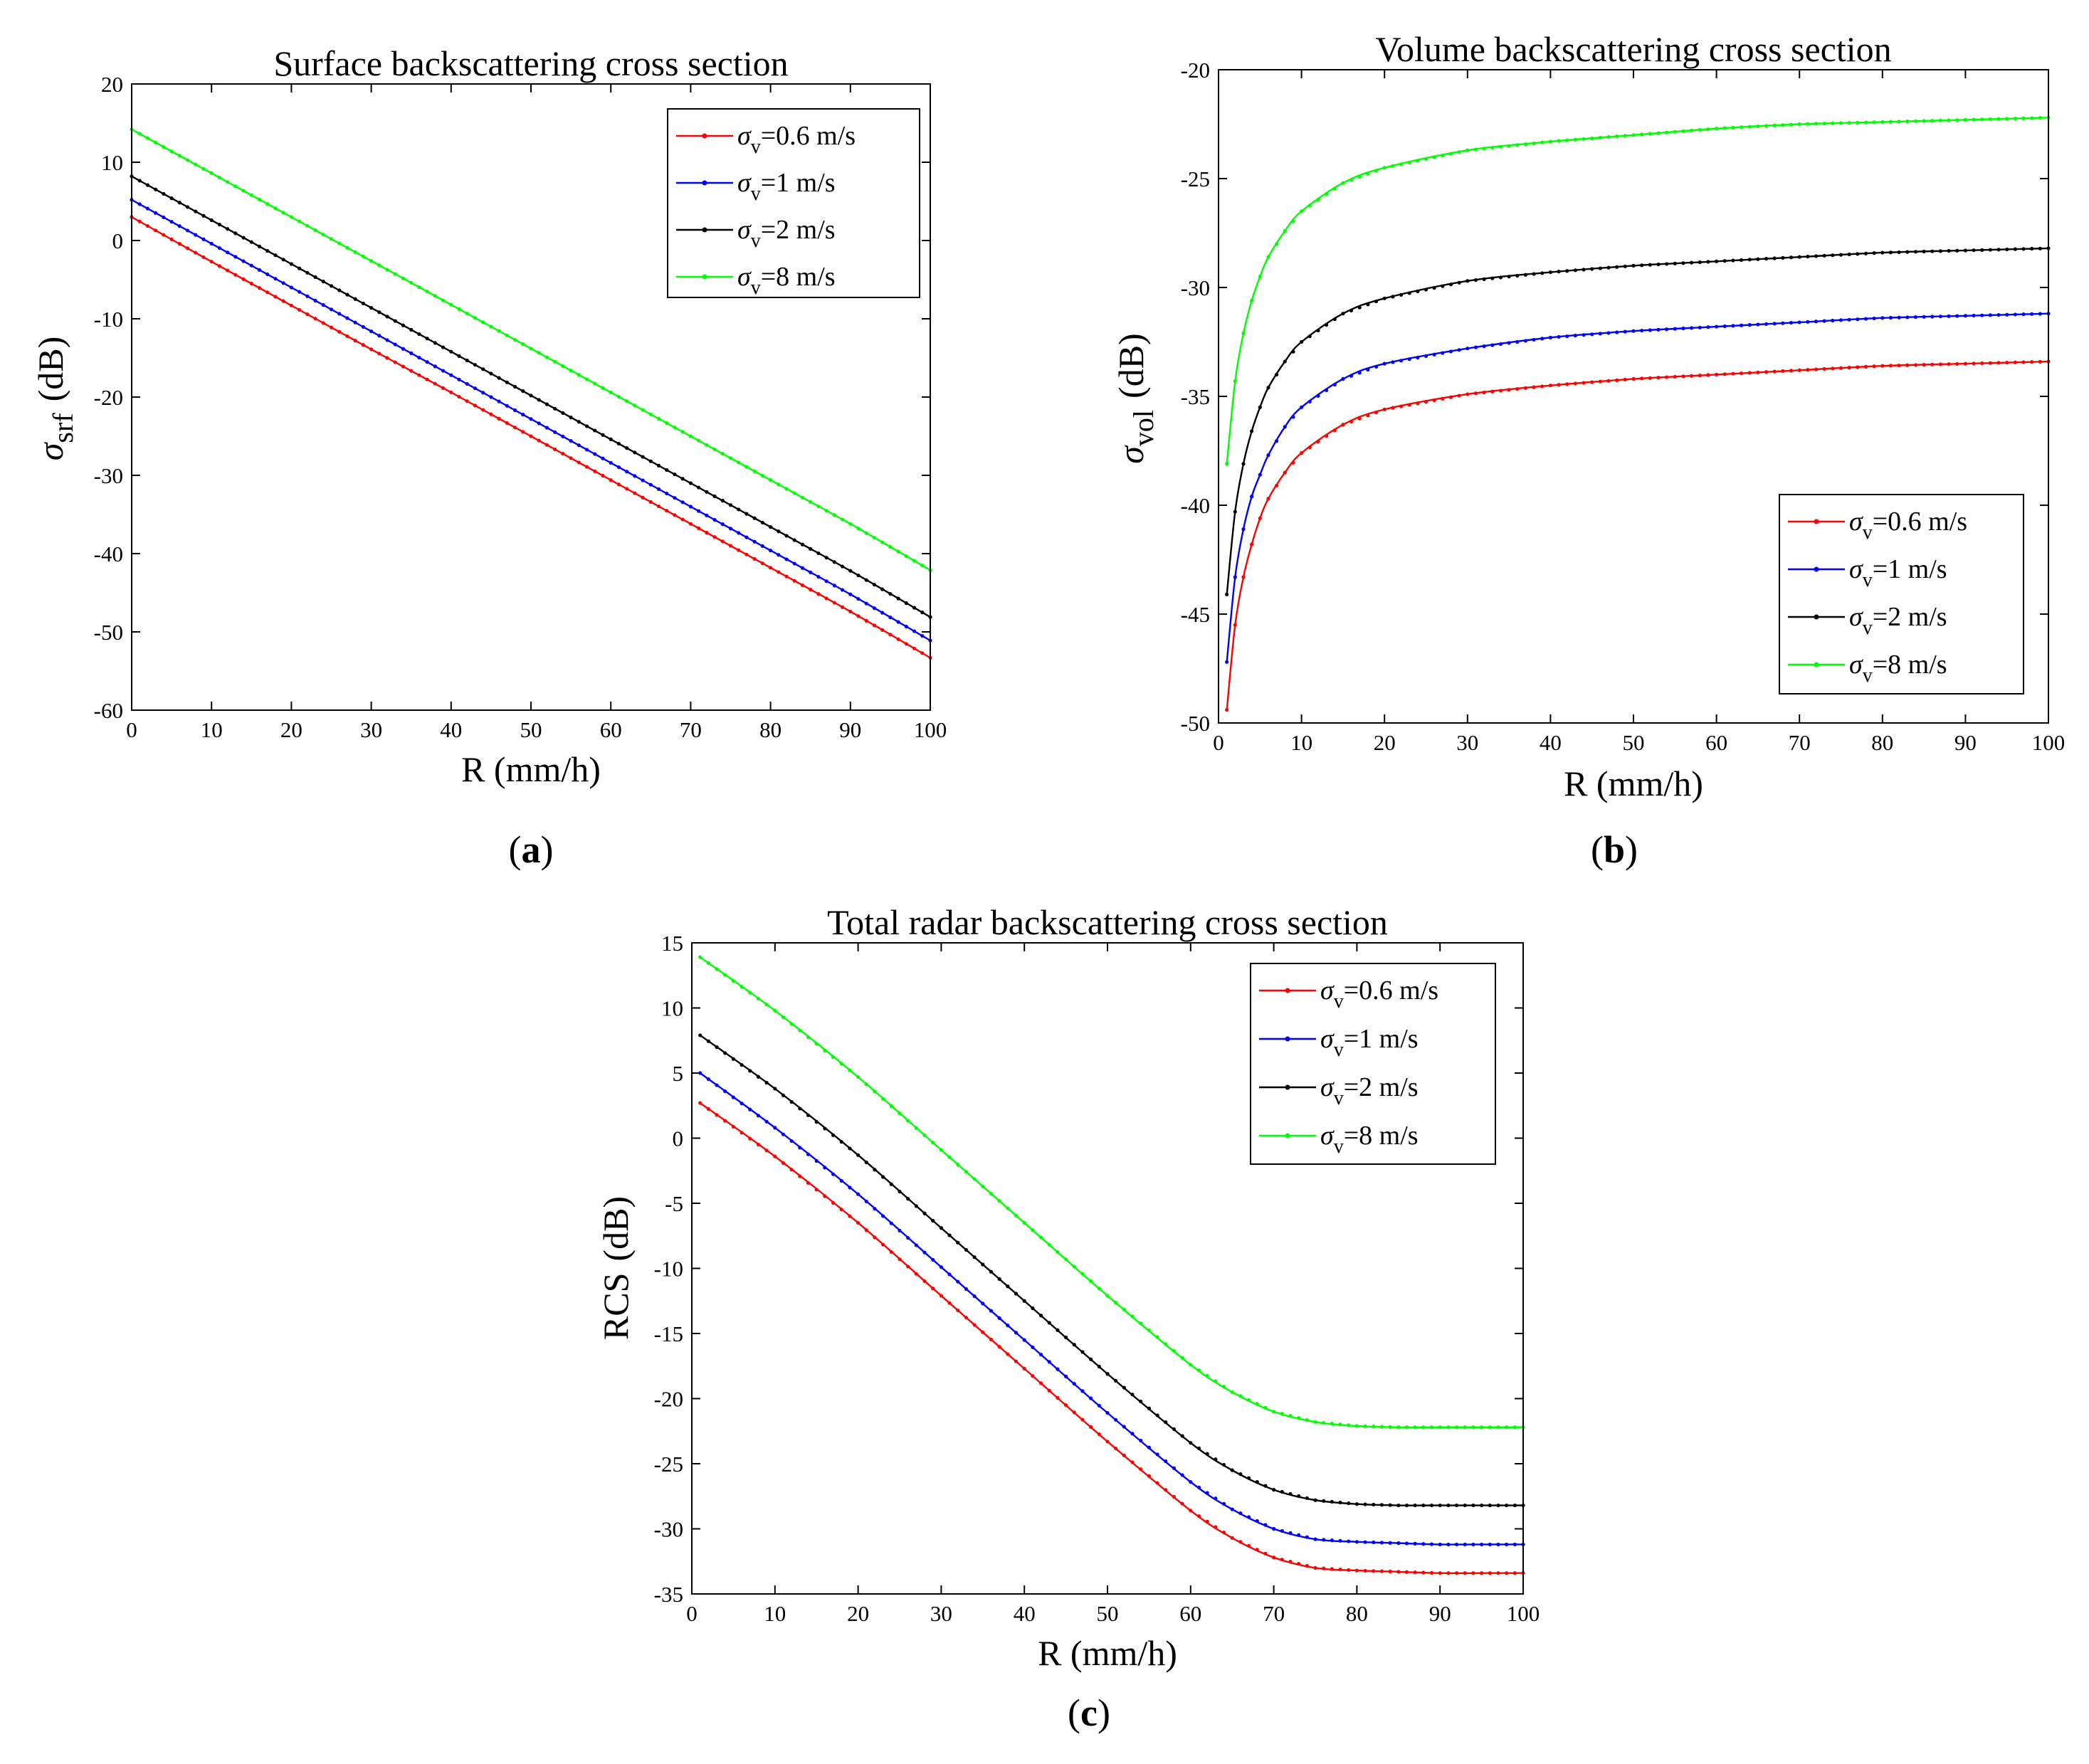 The height and width of the screenshot is (1764, 2089). Describe the element at coordinates (63, 428) in the screenshot. I see `y-axis-subscript: srf` at that location.